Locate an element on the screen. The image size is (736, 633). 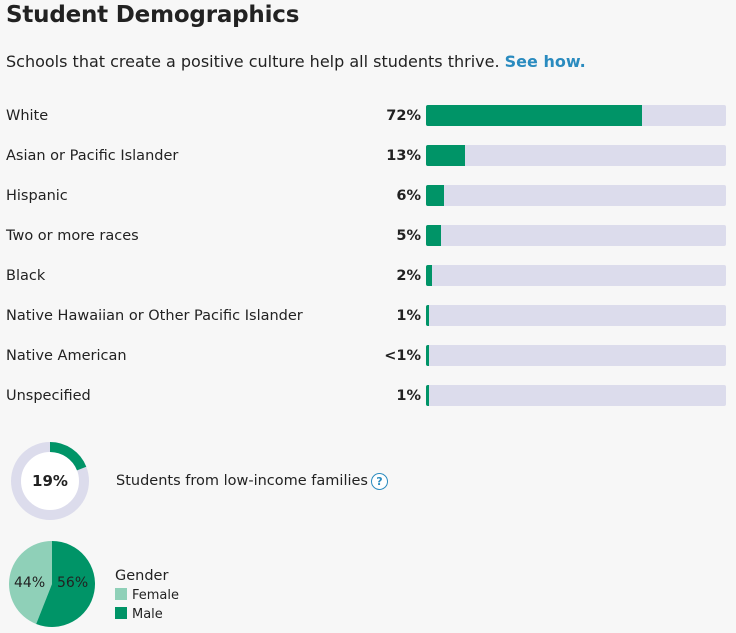
pie-slice-female is located at coordinates (30, 582).